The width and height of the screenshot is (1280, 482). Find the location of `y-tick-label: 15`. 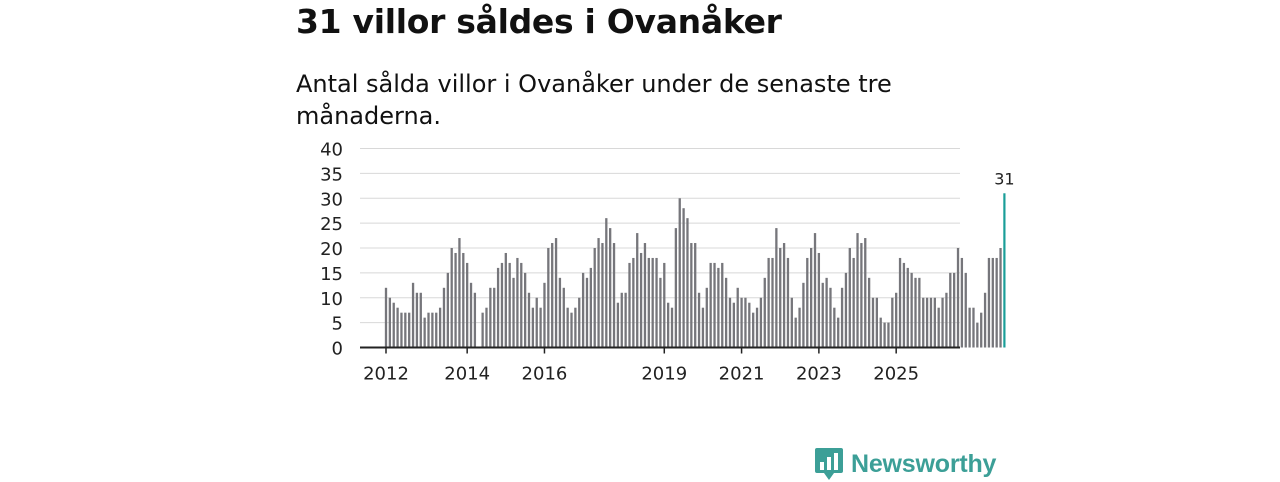

y-tick-label: 15 is located at coordinates (331, 274).